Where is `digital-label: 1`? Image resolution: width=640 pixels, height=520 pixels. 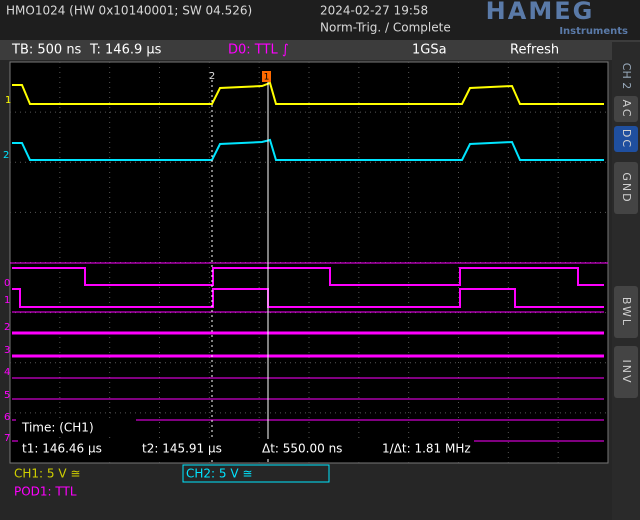
digital-label: 1 is located at coordinates (7, 300).